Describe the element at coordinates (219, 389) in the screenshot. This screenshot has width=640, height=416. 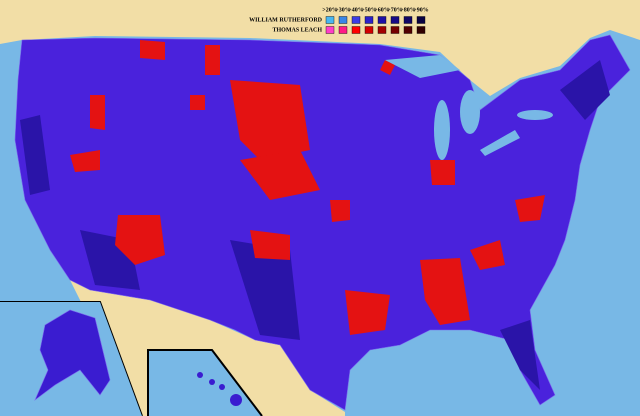
I see `hawaii` at that location.